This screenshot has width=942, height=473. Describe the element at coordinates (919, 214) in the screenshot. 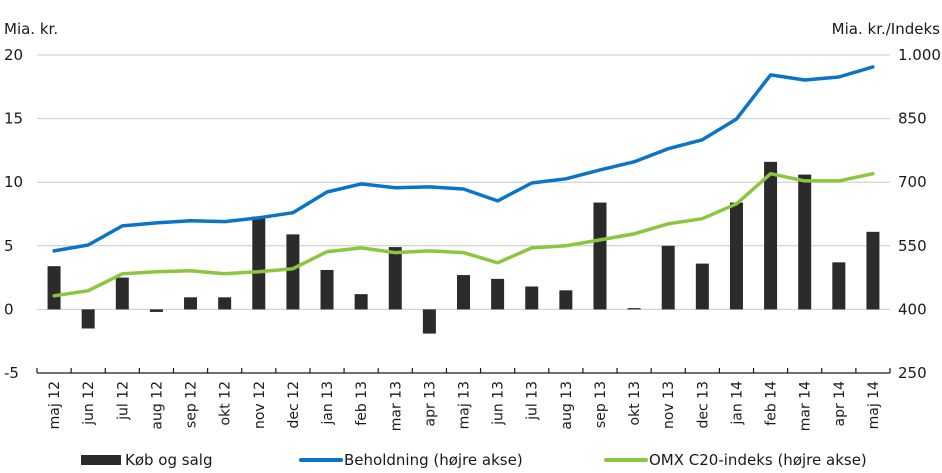

I see `right-axis-ticks: 1.000 850 700 550 400 250` at that location.